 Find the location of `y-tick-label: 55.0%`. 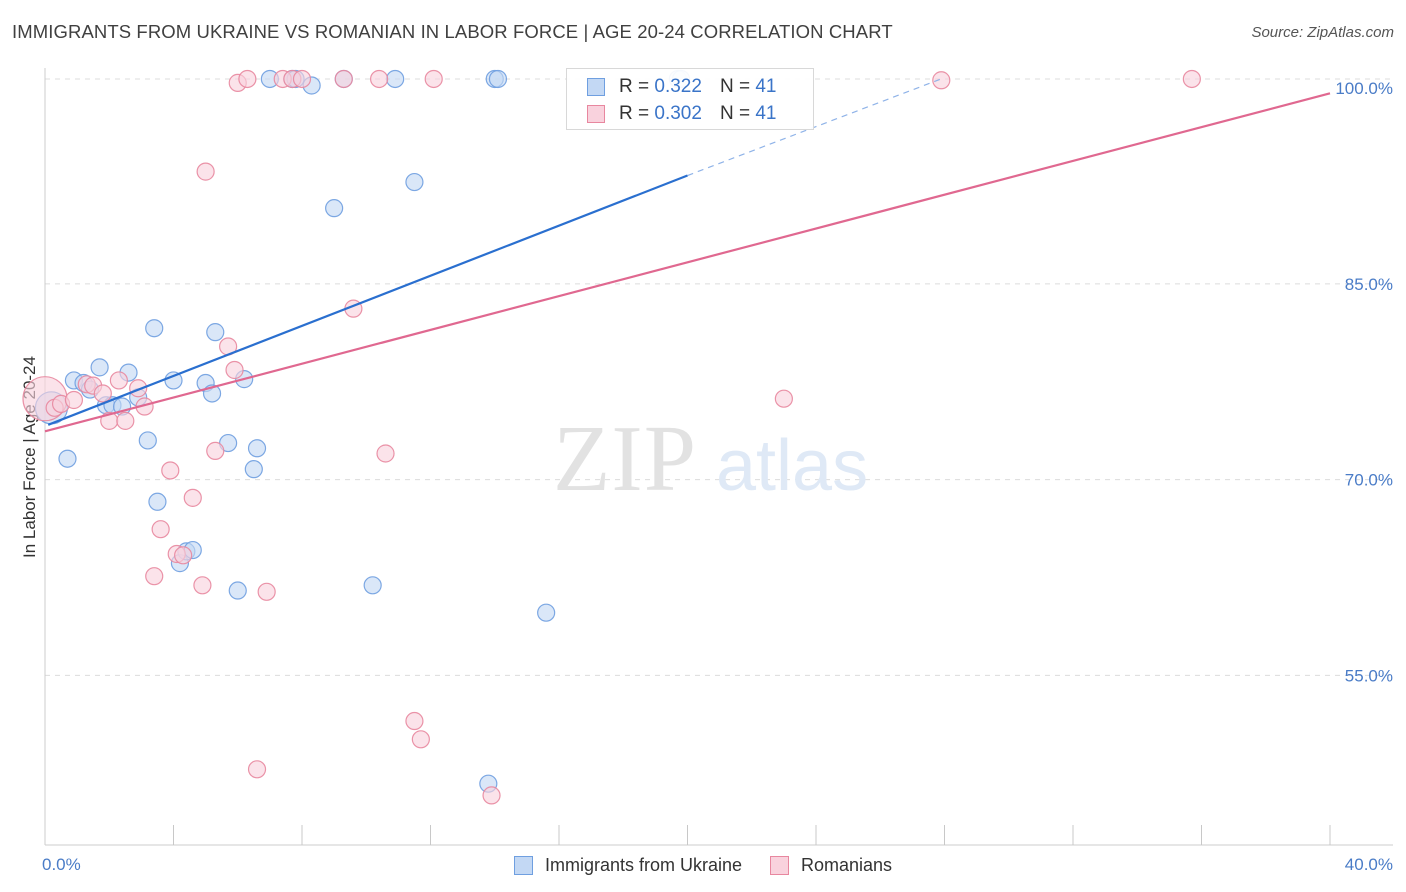

y-tick-label: 55.0% is located at coordinates (1369, 675).